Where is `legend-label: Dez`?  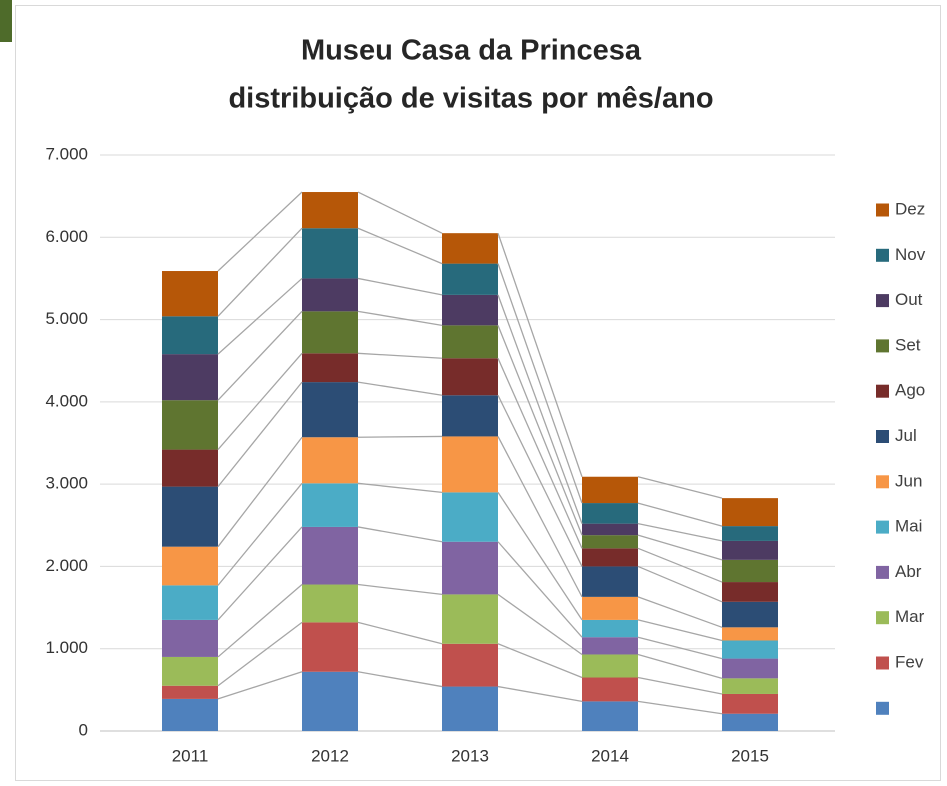
legend-label: Dez is located at coordinates (910, 208).